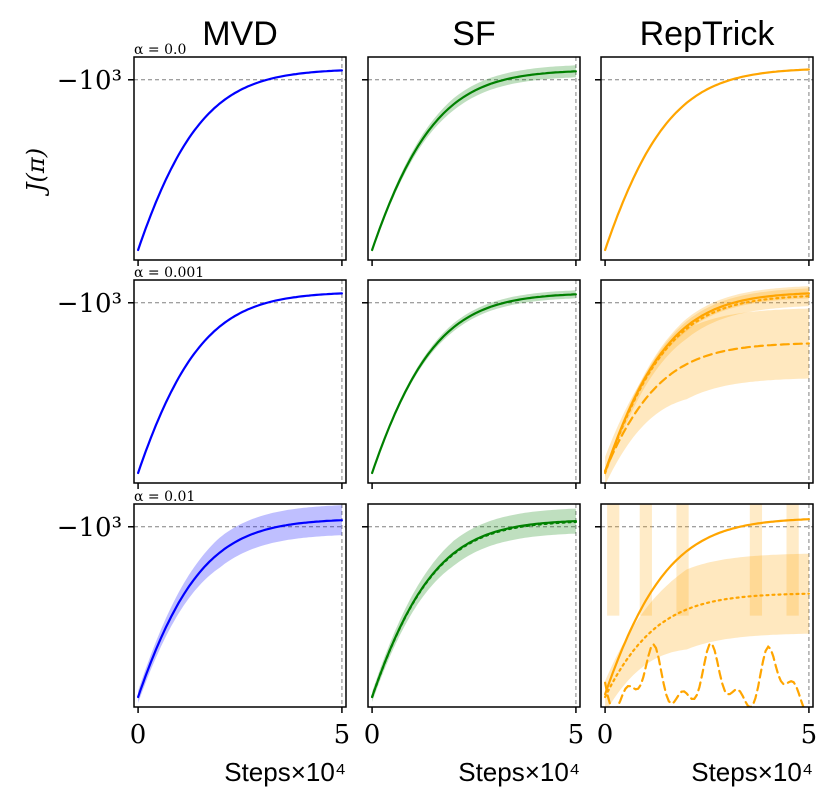 The image size is (830, 811). I want to click on panel-mvd-row0: −10³, so click(202, 161).